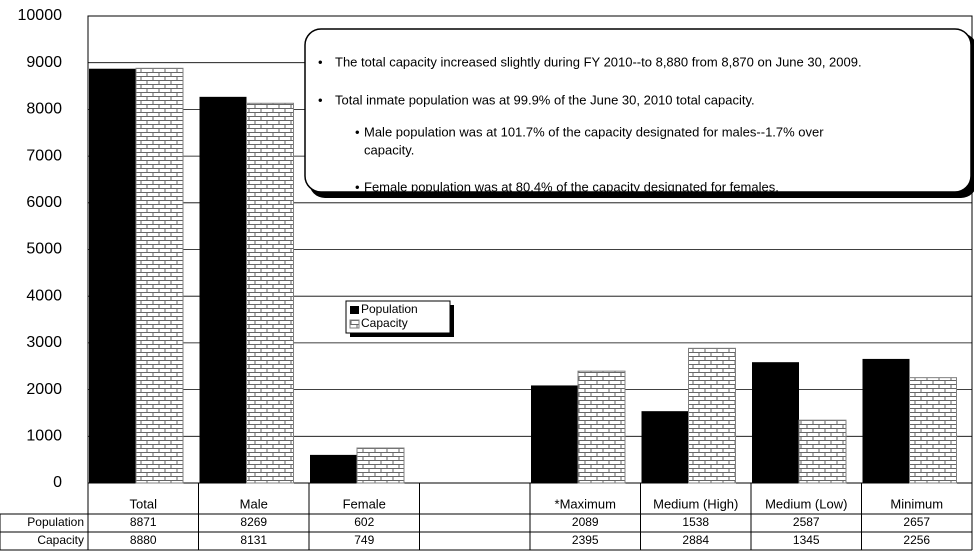 The height and width of the screenshot is (552, 974). Describe the element at coordinates (389, 149) in the screenshot. I see `annotation: capacity.` at that location.